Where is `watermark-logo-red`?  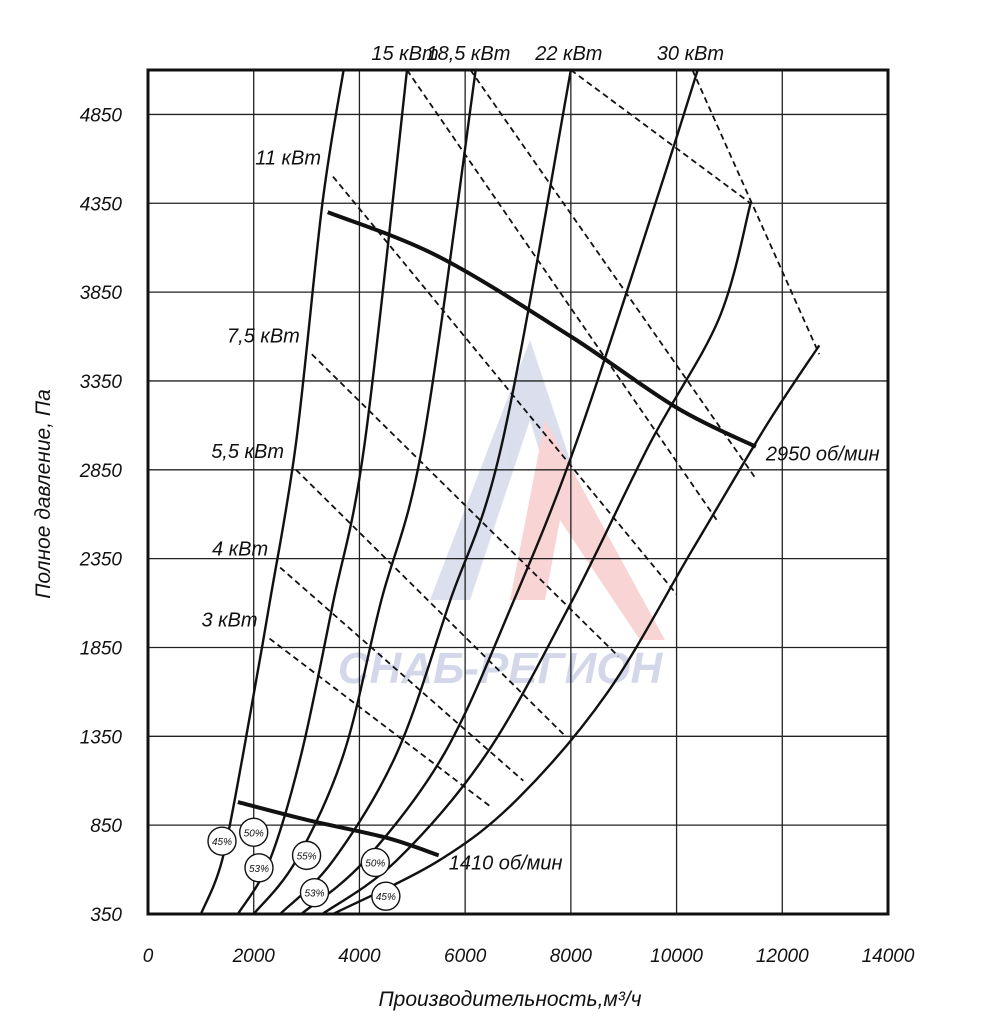 watermark-logo-red is located at coordinates (587, 530).